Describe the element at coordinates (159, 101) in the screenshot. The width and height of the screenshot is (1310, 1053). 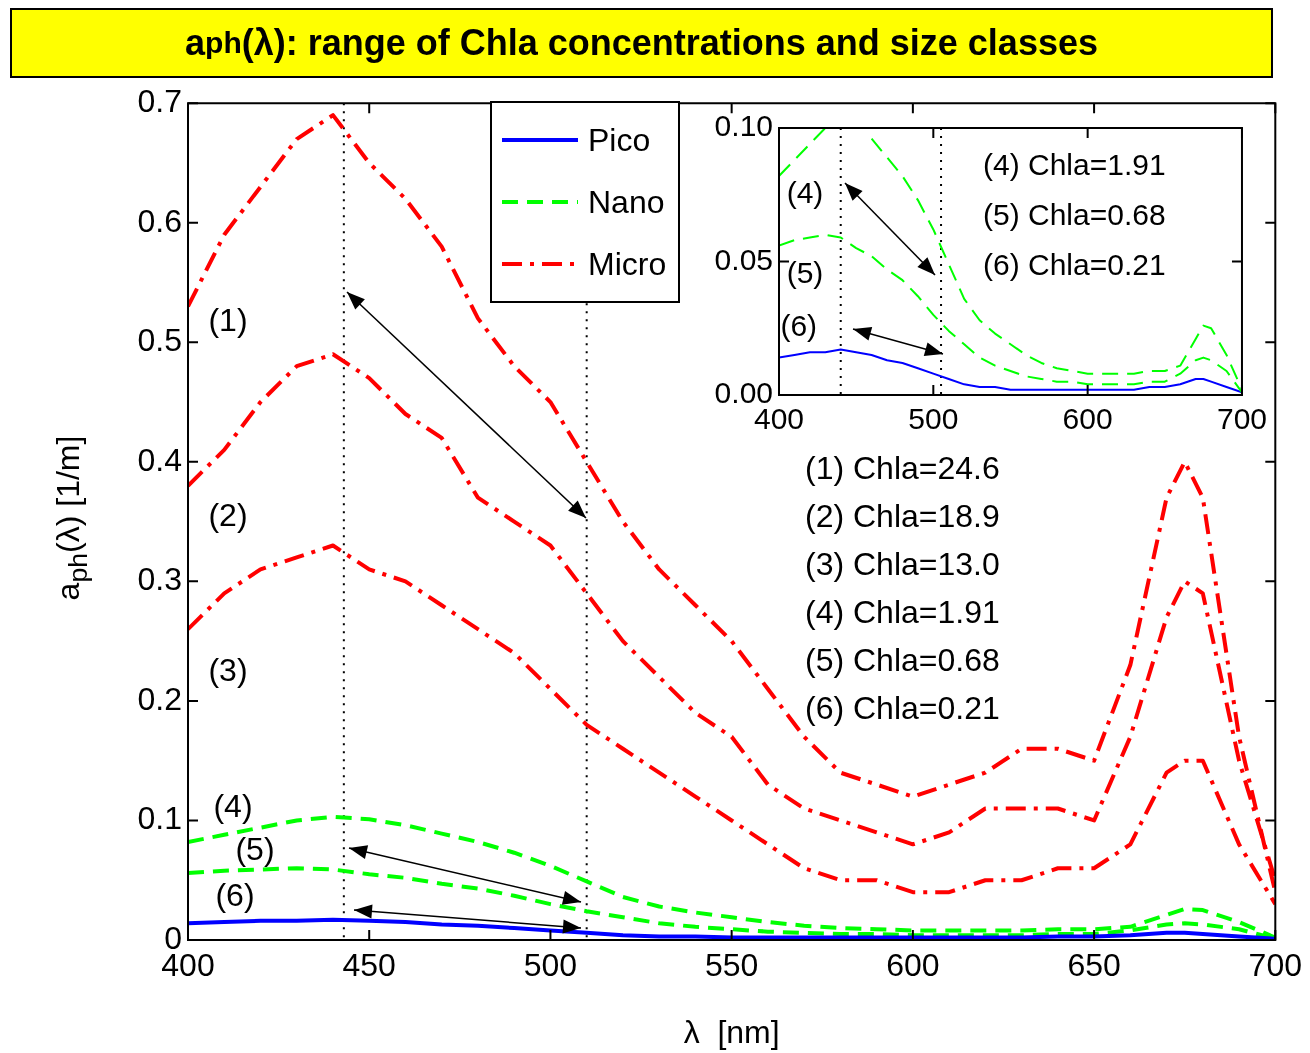
I see `y-tick-label: 0.7` at that location.